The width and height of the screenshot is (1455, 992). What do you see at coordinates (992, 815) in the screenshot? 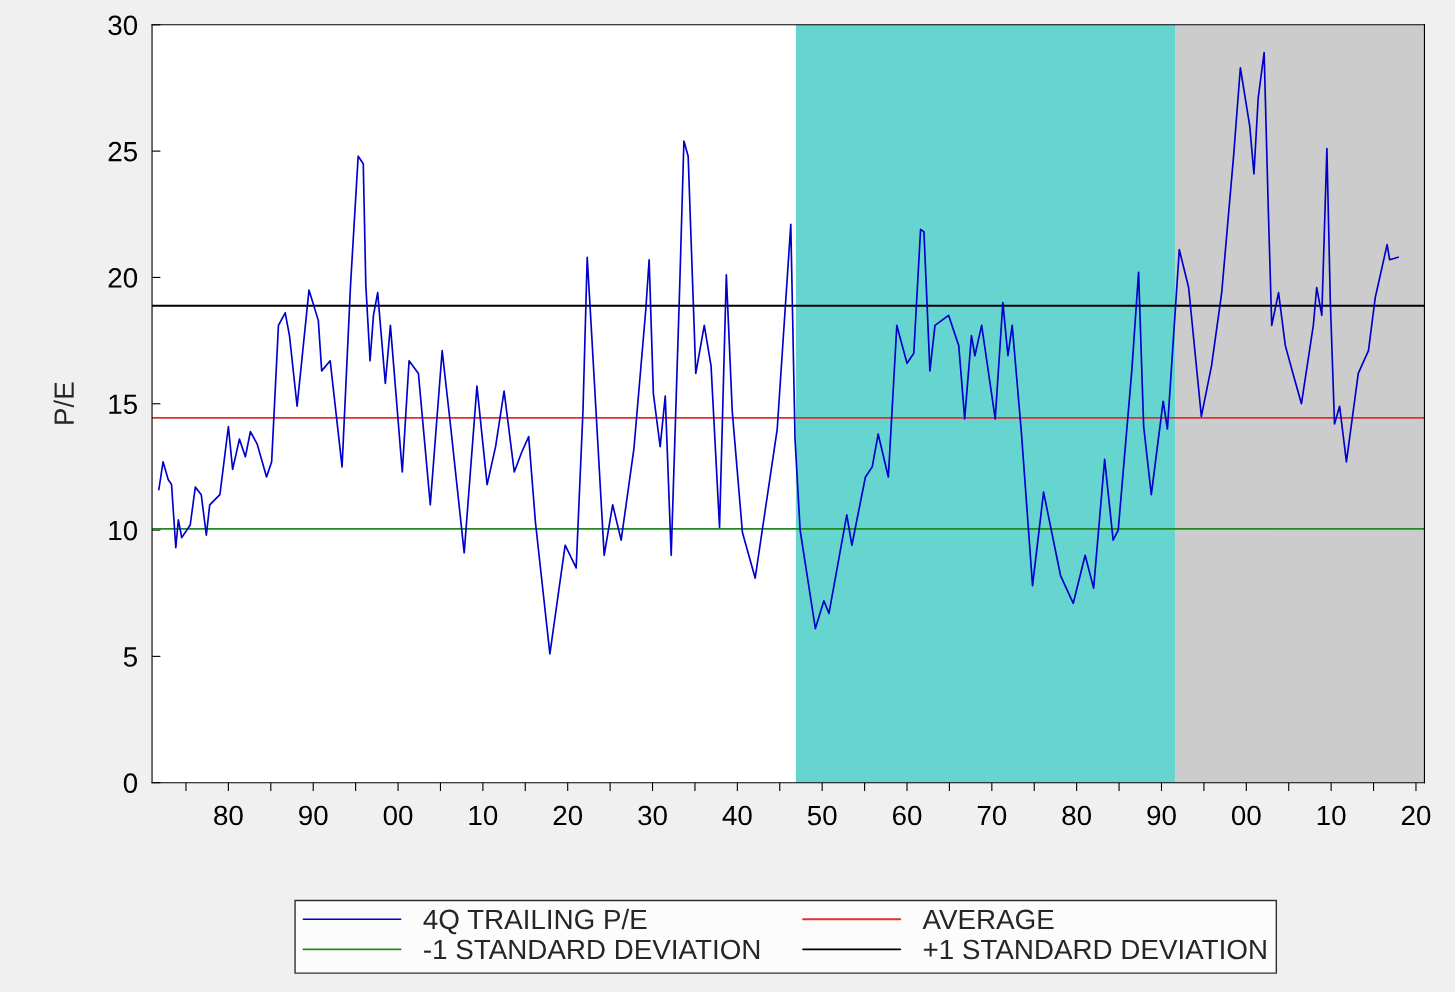
I see `x-tick-label: 70` at bounding box center [992, 815].